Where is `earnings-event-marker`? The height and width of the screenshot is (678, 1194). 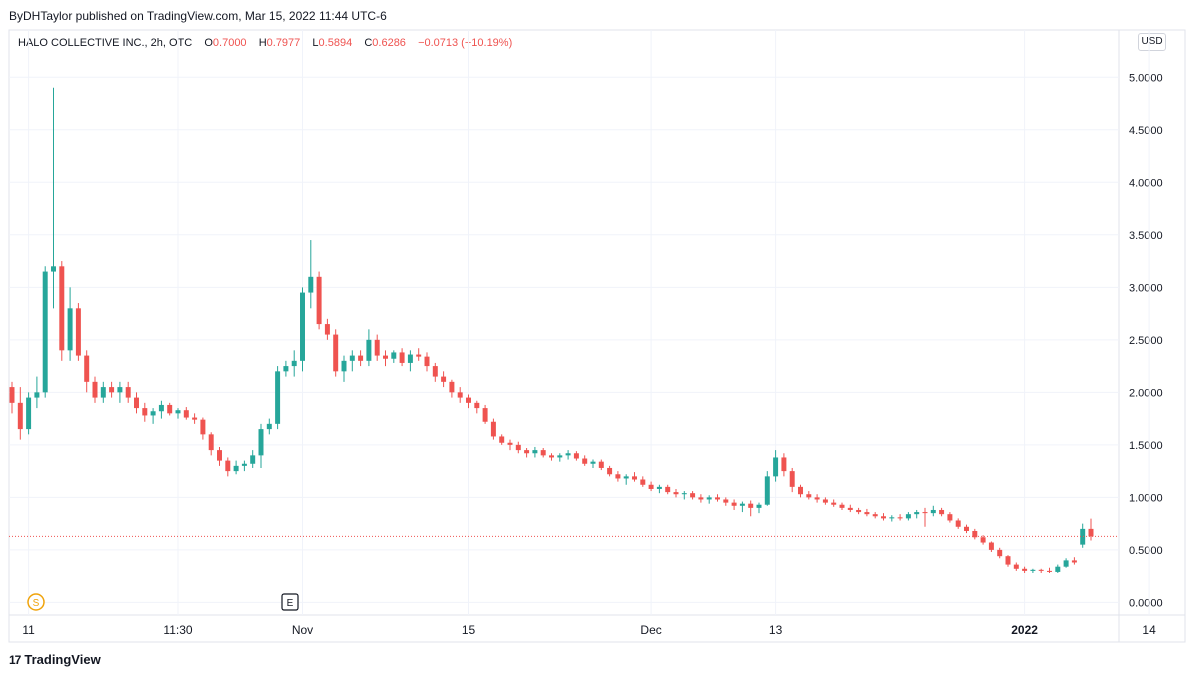 earnings-event-marker is located at coordinates (290, 602).